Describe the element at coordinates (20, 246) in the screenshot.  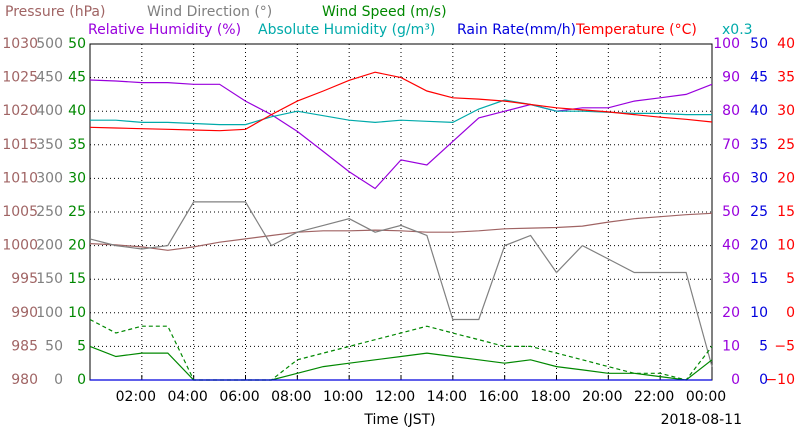
I see `y-tick-label: 1000` at that location.